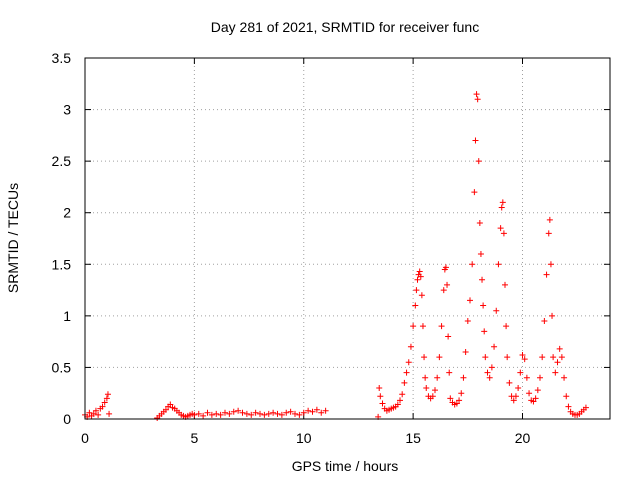 Image resolution: width=640 pixels, height=480 pixels. I want to click on x-tick-label: 20, so click(523, 438).